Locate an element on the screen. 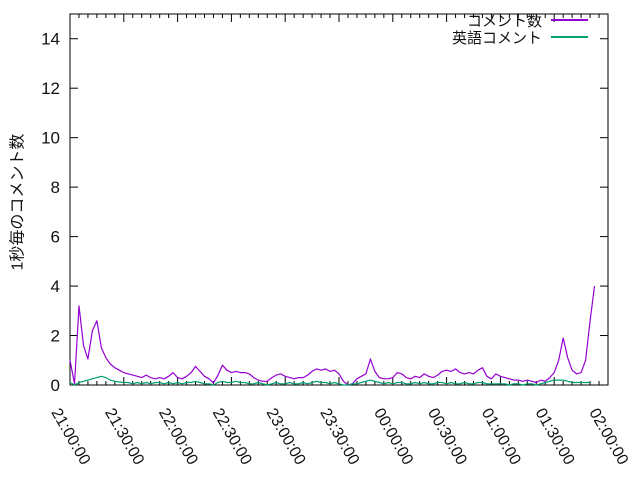 This screenshot has width=640, height=480. legend-item-comments: コメント数 is located at coordinates (520, 21).